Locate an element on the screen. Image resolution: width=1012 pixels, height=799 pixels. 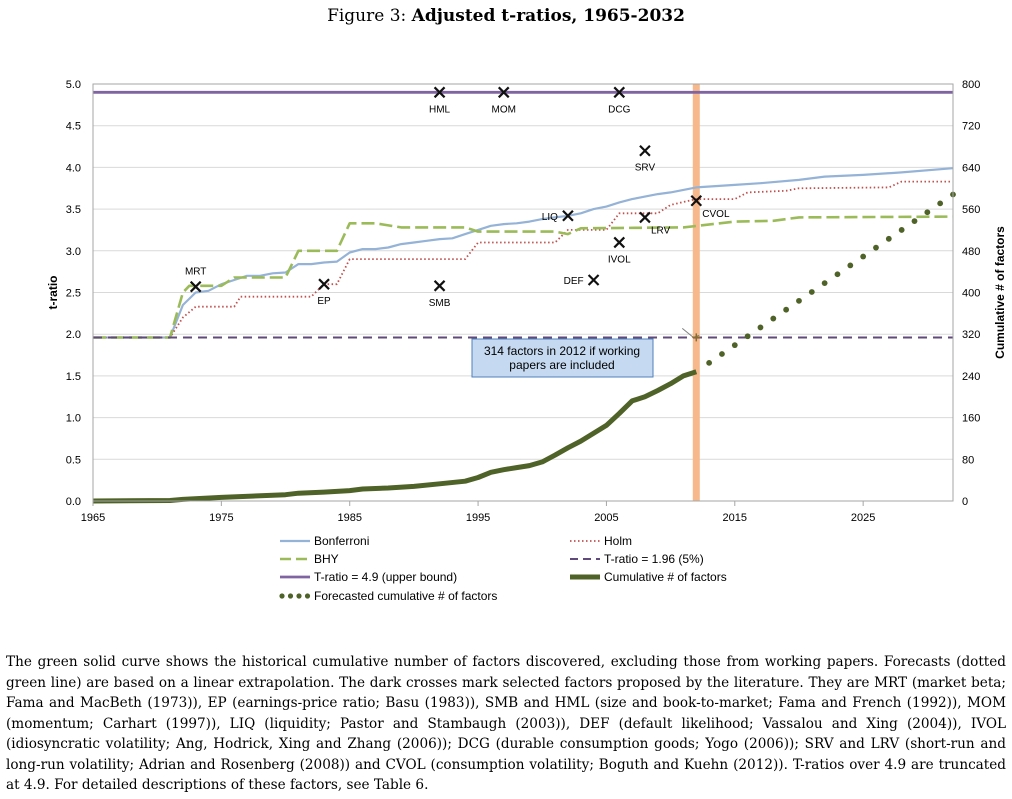
y-left-tick-label: 5.0 is located at coordinates (73, 85).